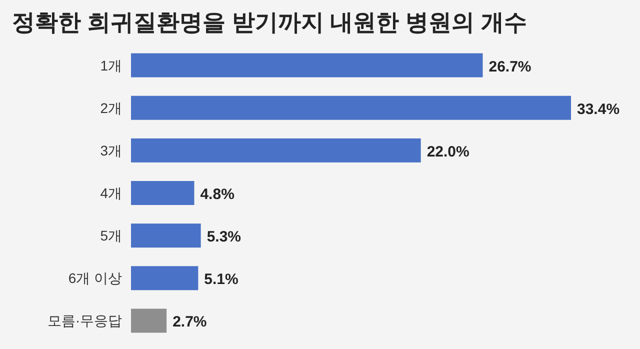 This screenshot has width=640, height=349. What do you see at coordinates (111, 236) in the screenshot?
I see `y-tick-label: 5개` at bounding box center [111, 236].